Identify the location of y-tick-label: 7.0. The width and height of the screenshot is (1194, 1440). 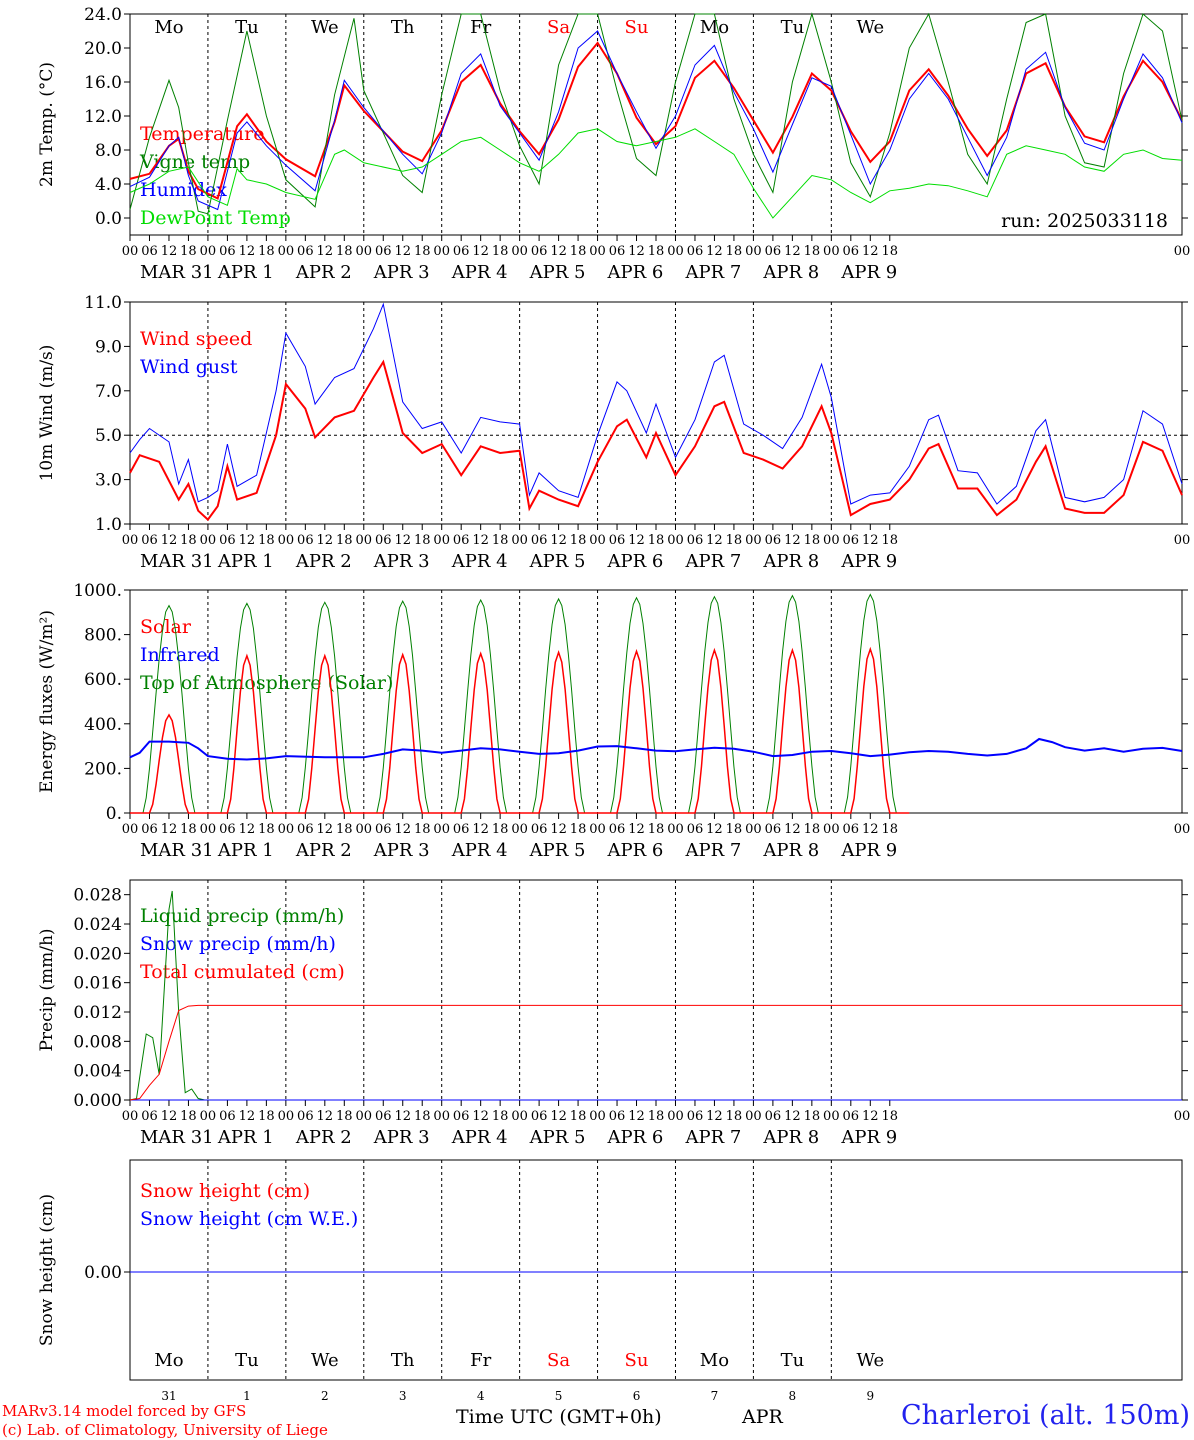
(108, 392).